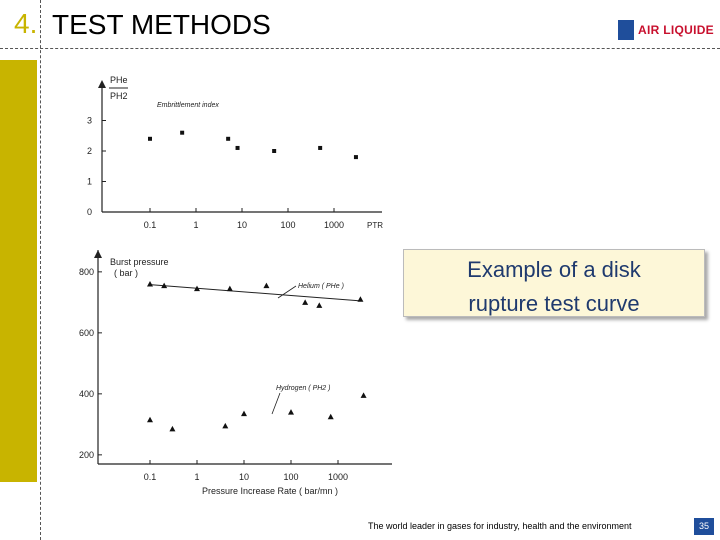 This screenshot has height=540, width=720. Describe the element at coordinates (86, 333) in the screenshot. I see `chart2-y-tick-label: 600` at that location.